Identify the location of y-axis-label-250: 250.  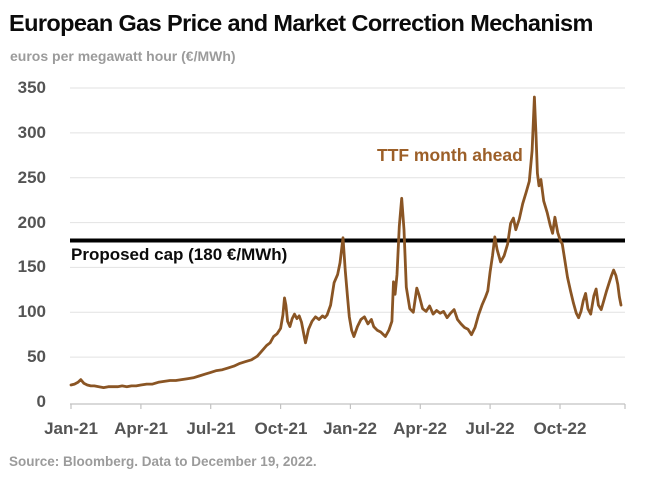
(31, 177).